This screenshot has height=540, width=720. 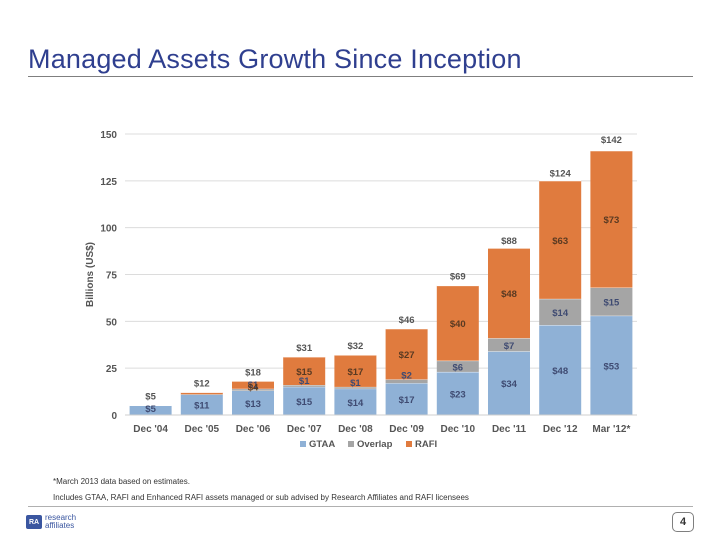 What do you see at coordinates (406, 375) in the screenshot?
I see `data-label-overlap: $2` at bounding box center [406, 375].